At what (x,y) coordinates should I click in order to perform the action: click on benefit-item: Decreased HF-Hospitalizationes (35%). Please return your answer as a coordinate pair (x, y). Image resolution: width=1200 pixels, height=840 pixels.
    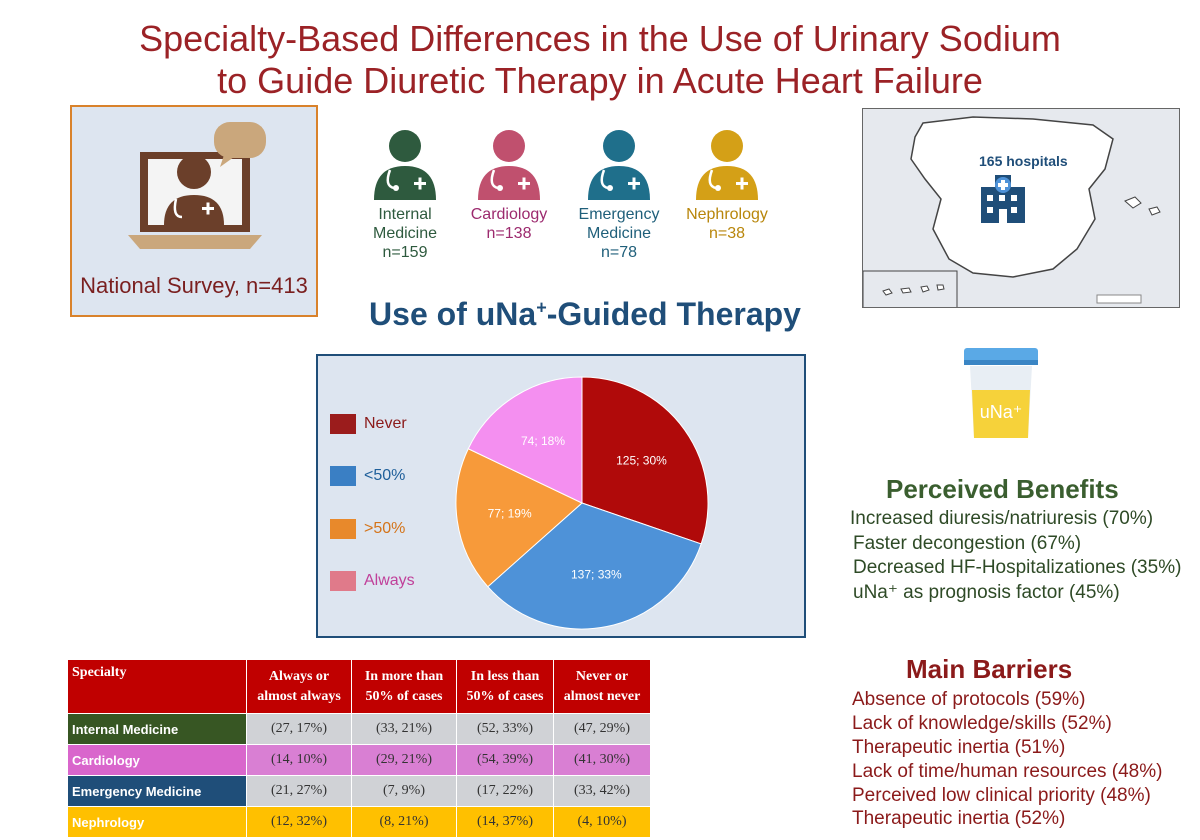
    Looking at the image, I should click on (1017, 567).